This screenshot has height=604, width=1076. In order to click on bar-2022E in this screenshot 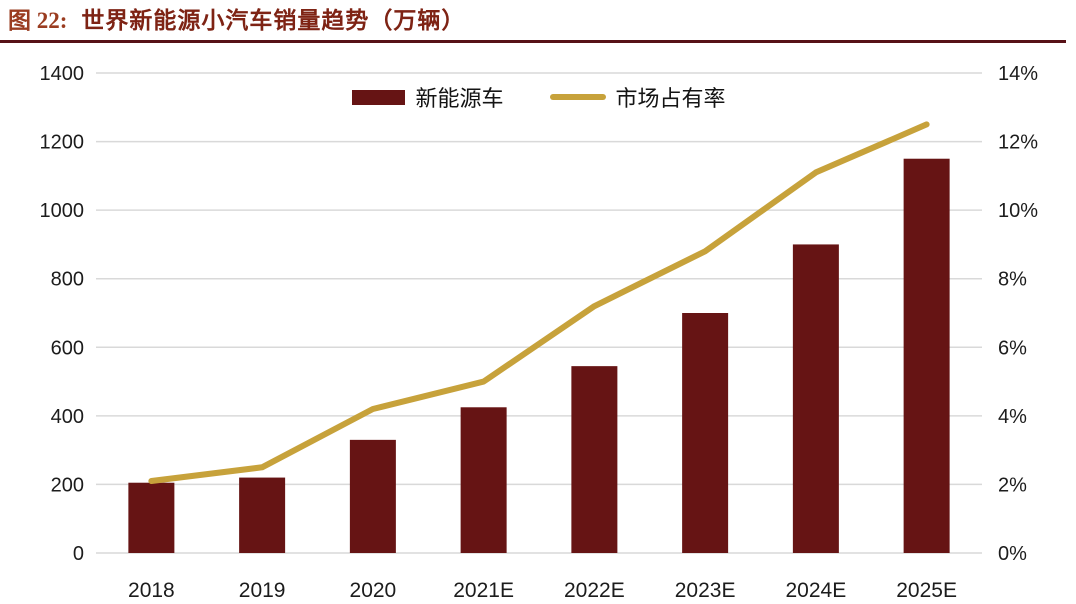, I will do `click(594, 459)`.